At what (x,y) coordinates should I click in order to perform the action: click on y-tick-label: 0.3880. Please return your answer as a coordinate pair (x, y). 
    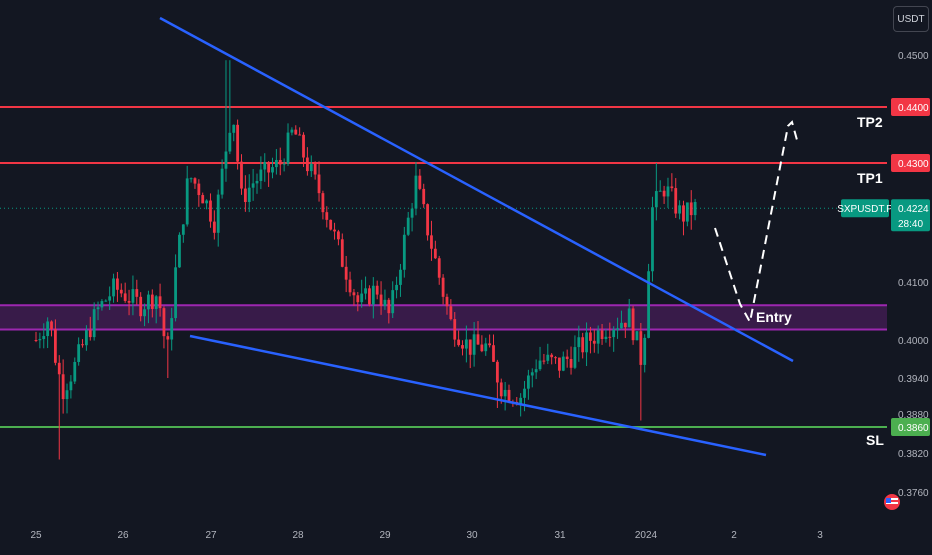
    Looking at the image, I should click on (913, 415).